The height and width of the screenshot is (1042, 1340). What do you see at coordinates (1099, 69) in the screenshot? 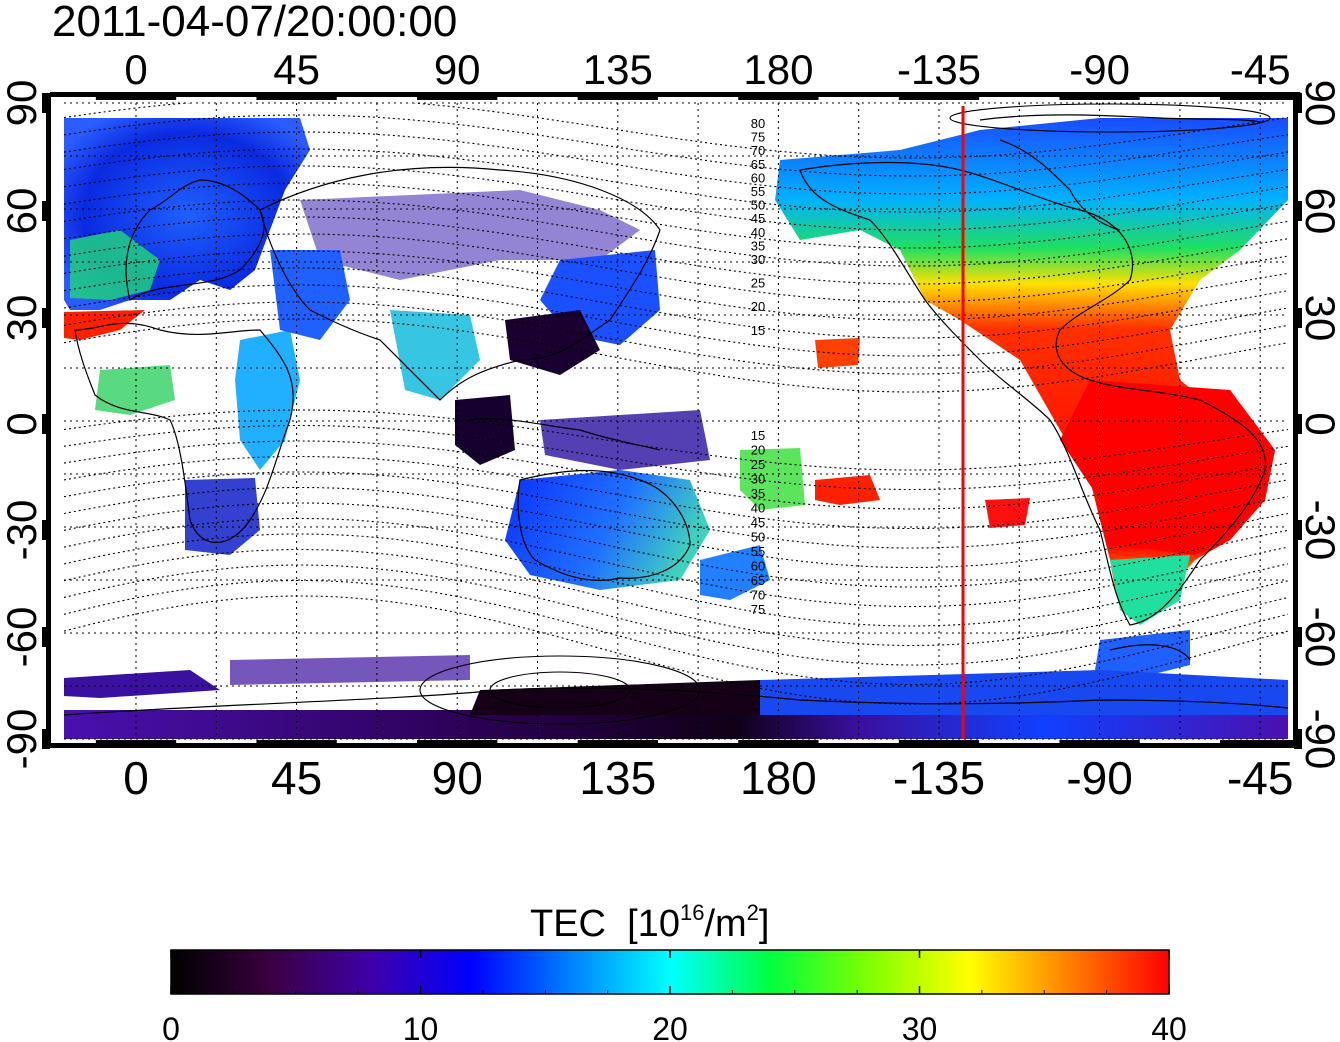
I see `top-lon-label: -90` at bounding box center [1099, 69].